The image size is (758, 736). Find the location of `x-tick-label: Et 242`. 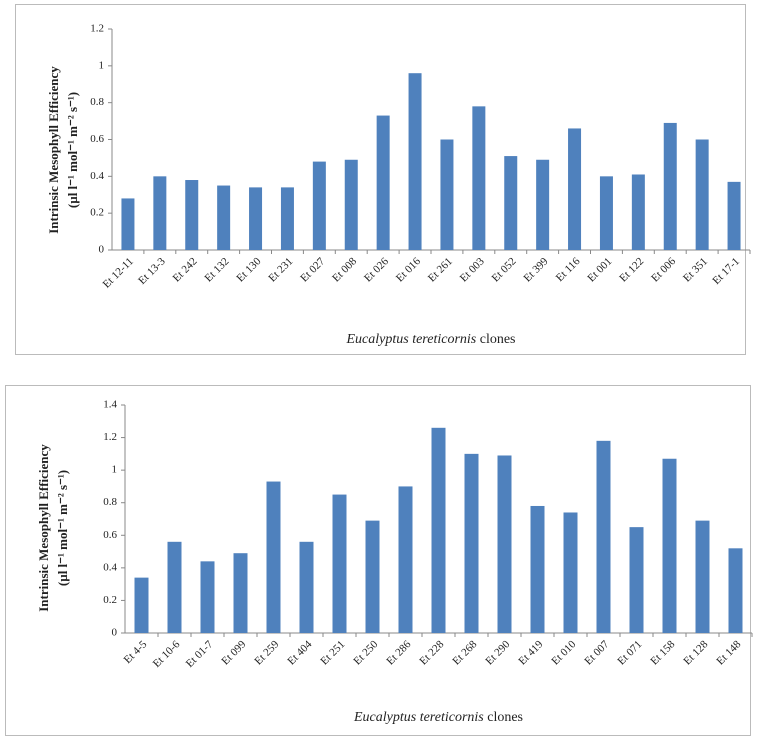

x-tick-label: Et 242 is located at coordinates (185, 269).